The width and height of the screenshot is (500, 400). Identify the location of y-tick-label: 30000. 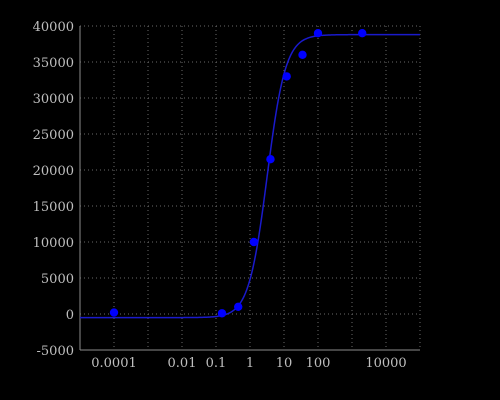
(53, 99).